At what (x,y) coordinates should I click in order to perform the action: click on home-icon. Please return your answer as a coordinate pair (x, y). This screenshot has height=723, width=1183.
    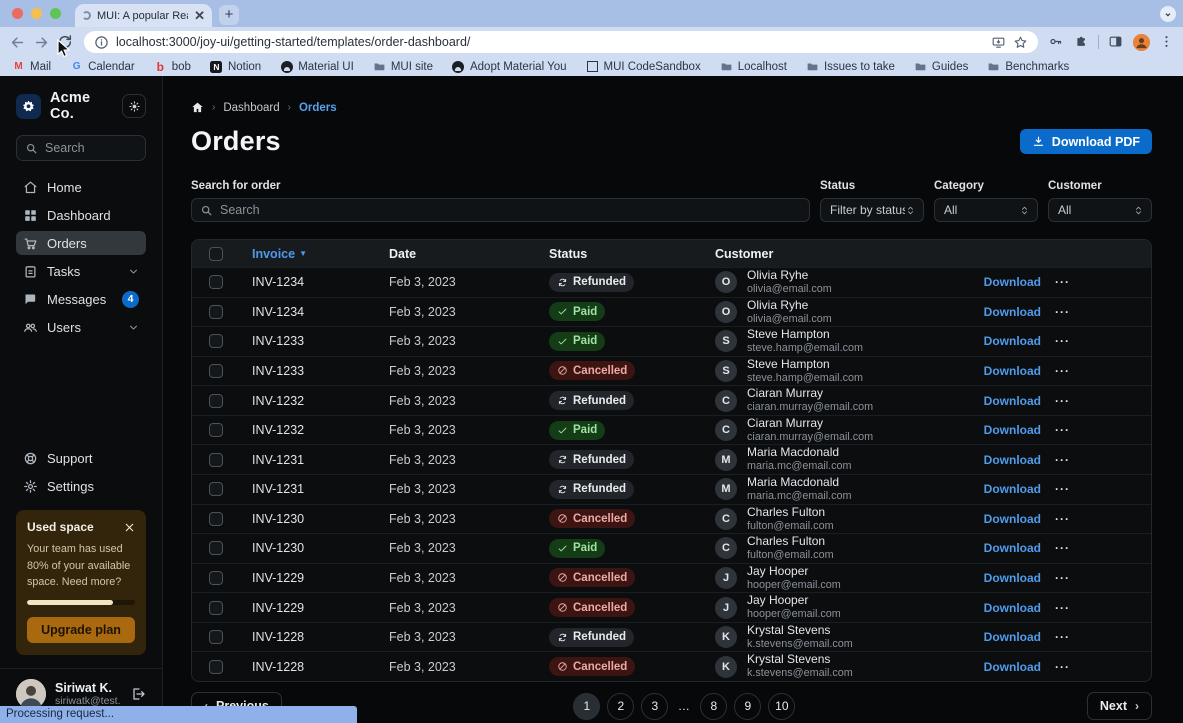
    Looking at the image, I should click on (197, 107).